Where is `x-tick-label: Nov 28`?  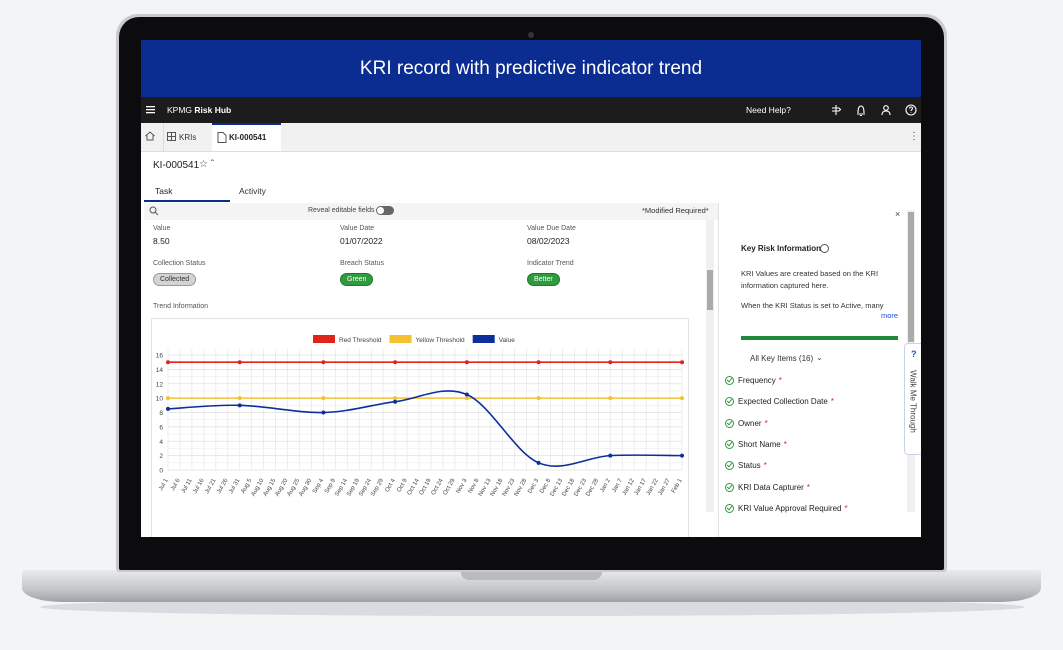
x-tick-label: Nov 28 is located at coordinates (521, 487).